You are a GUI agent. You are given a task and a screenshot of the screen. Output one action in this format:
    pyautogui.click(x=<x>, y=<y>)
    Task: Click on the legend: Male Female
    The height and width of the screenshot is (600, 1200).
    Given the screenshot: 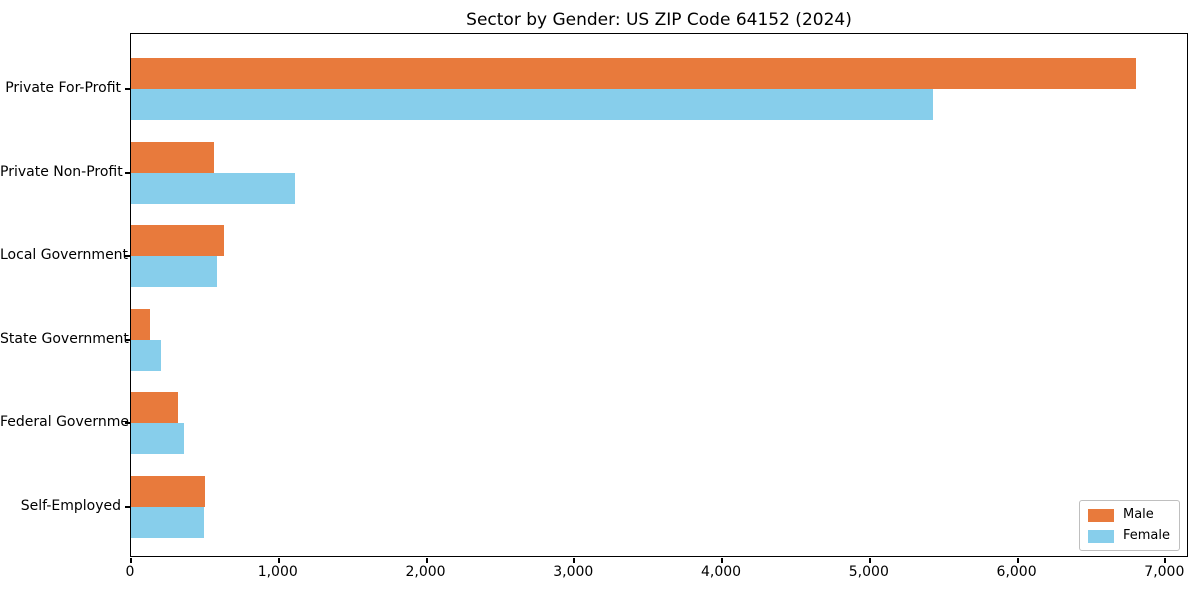 What is the action you would take?
    pyautogui.click(x=1129, y=525)
    